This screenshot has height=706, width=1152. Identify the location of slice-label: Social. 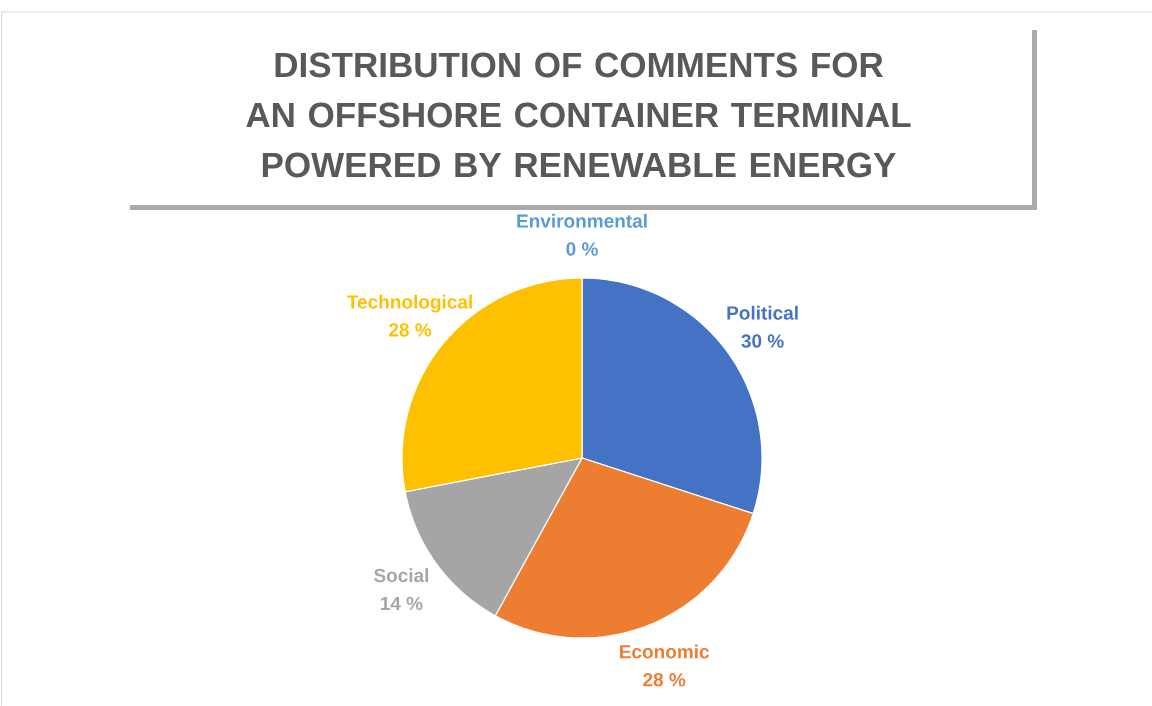
(401, 575).